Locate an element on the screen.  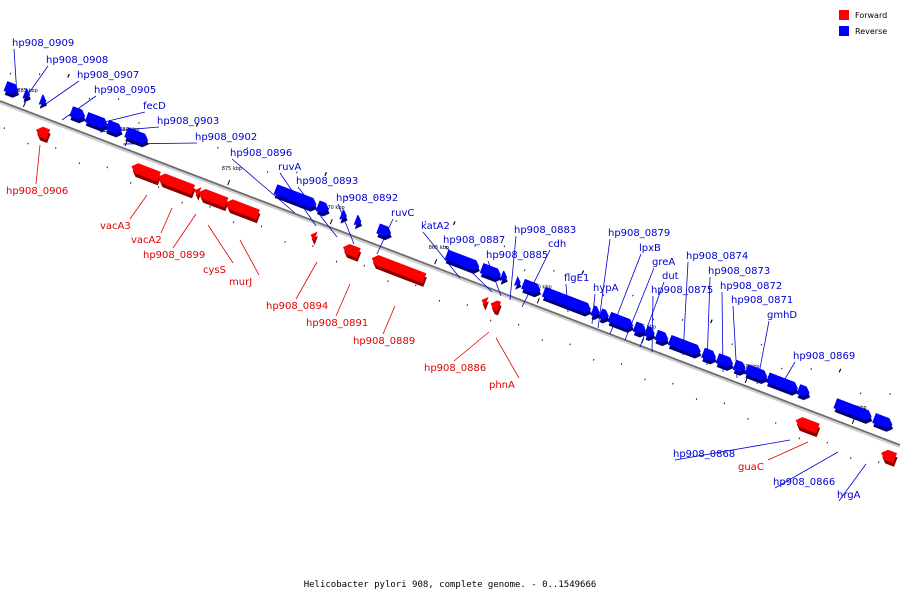
label-dut: dut is located at coordinates (670, 276).